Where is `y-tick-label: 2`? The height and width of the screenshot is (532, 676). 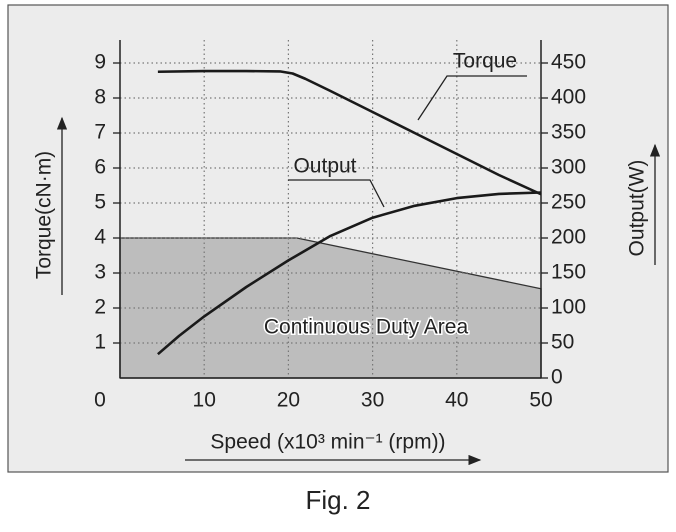 y-tick-label: 2 is located at coordinates (100, 307).